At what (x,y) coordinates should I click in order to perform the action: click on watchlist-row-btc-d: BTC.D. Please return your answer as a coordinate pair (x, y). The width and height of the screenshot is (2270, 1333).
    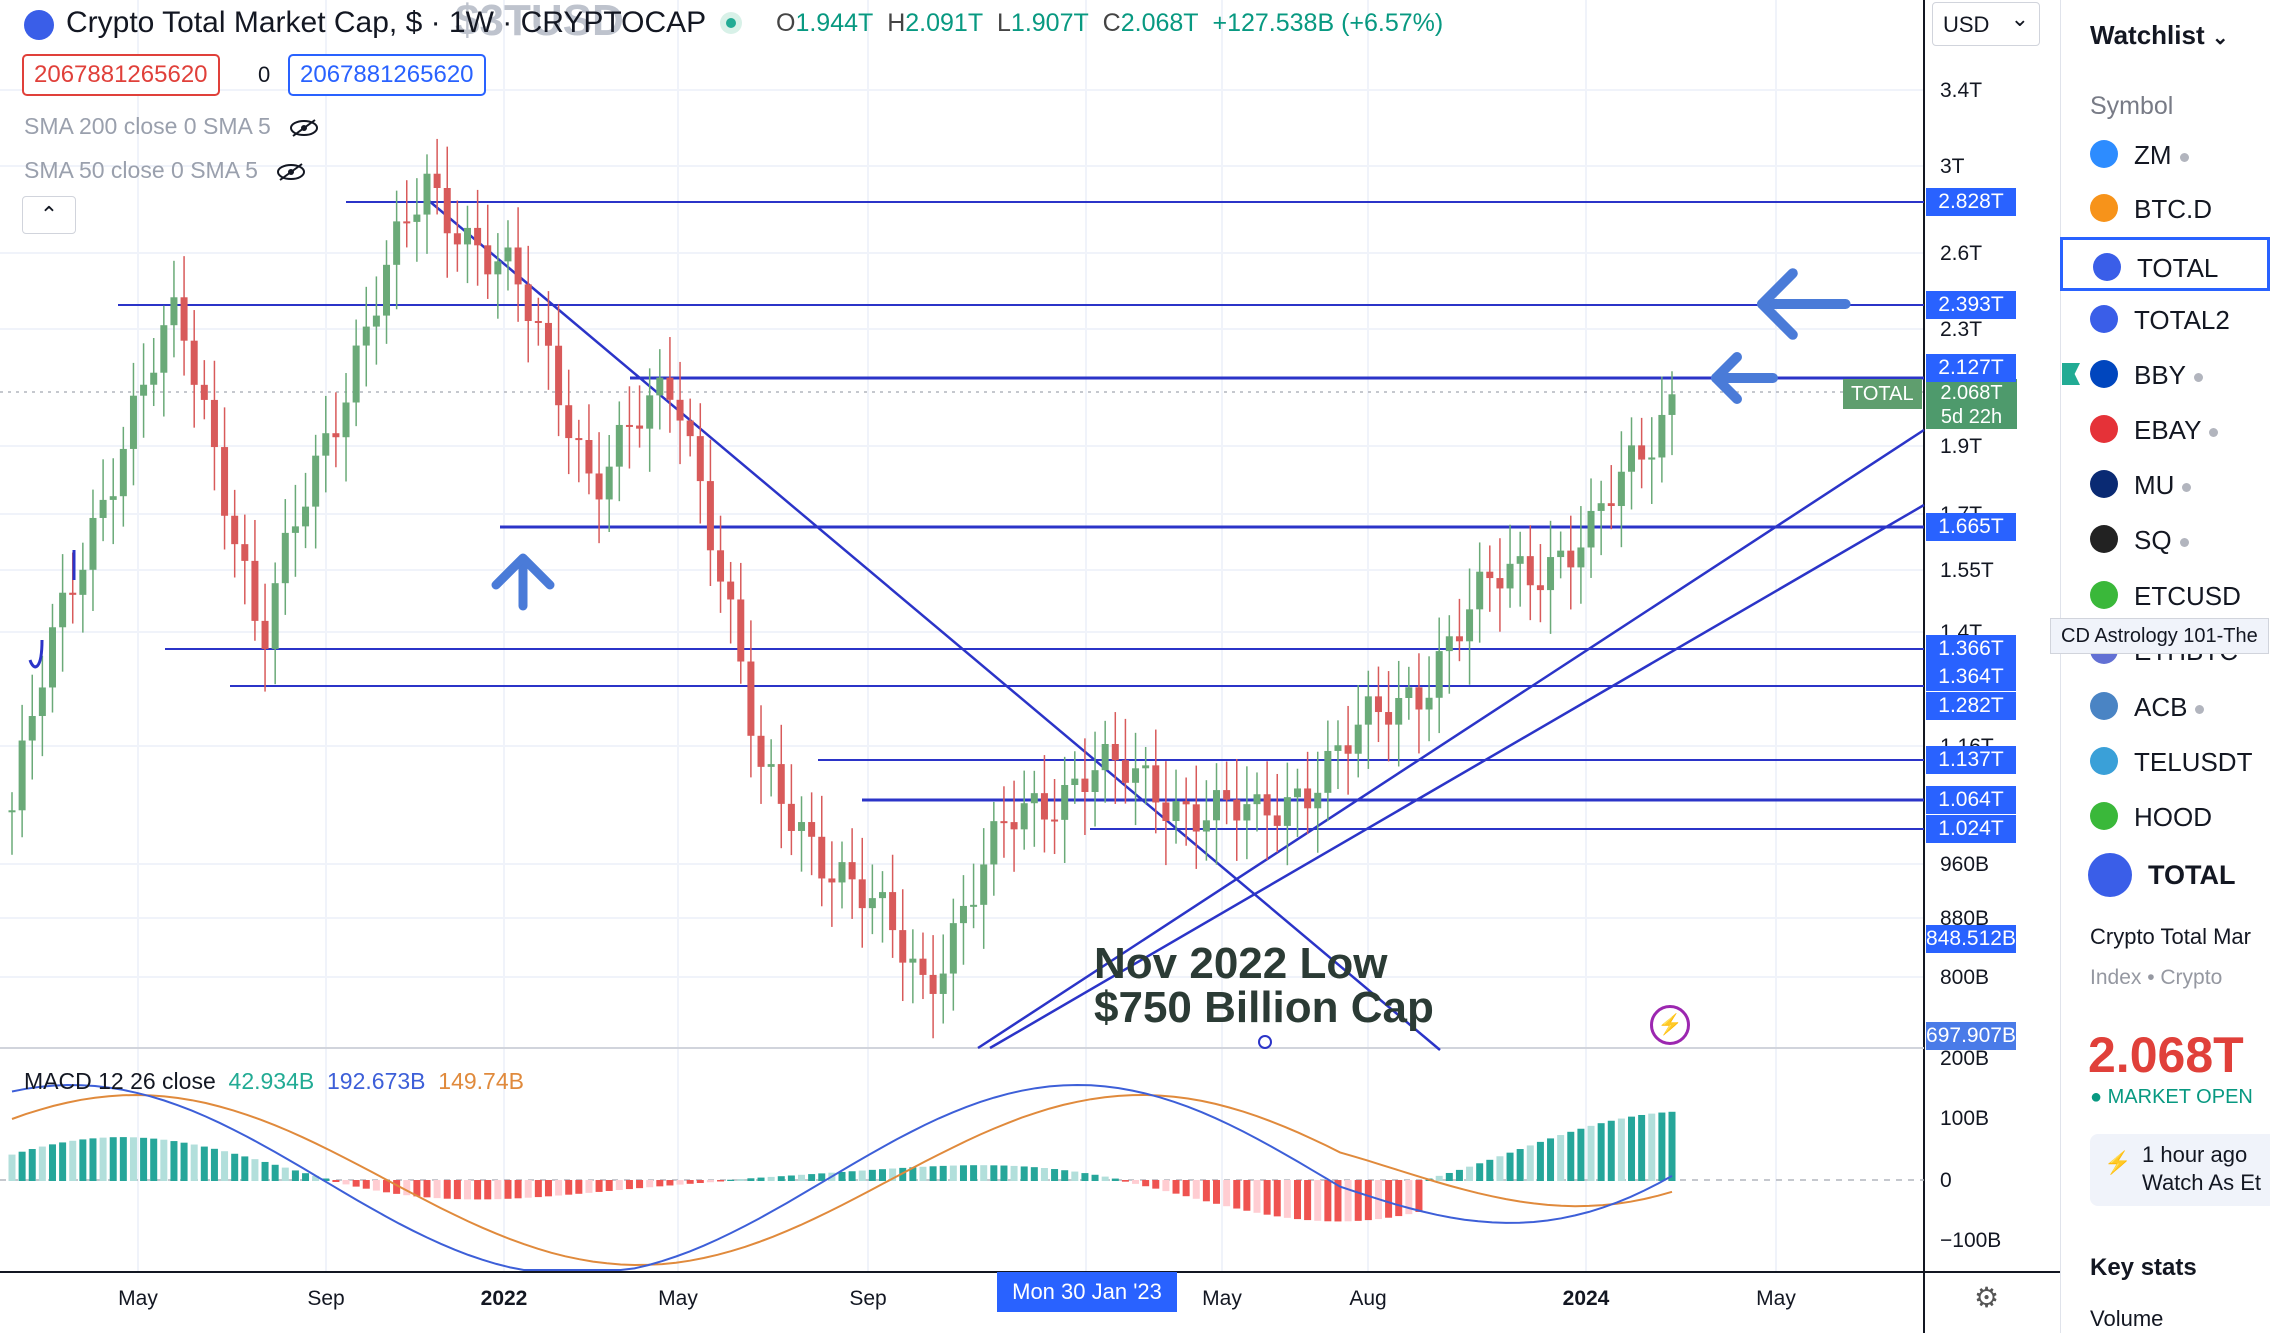
    Looking at the image, I should click on (2165, 208).